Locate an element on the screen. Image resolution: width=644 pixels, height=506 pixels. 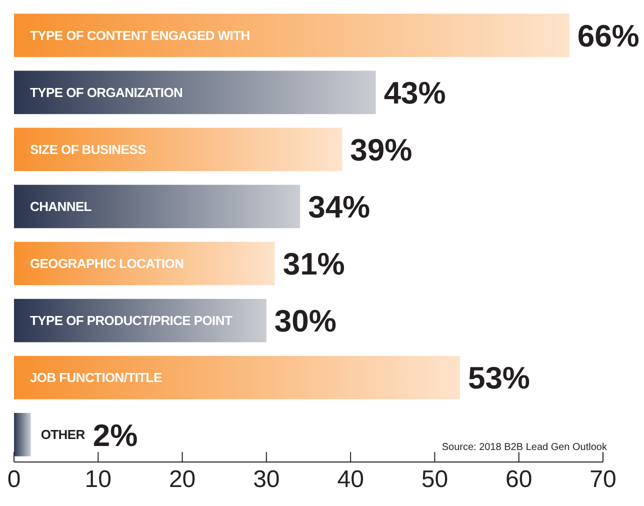
y-tick-label: JOB FUNCTION/TITLE is located at coordinates (96, 378).